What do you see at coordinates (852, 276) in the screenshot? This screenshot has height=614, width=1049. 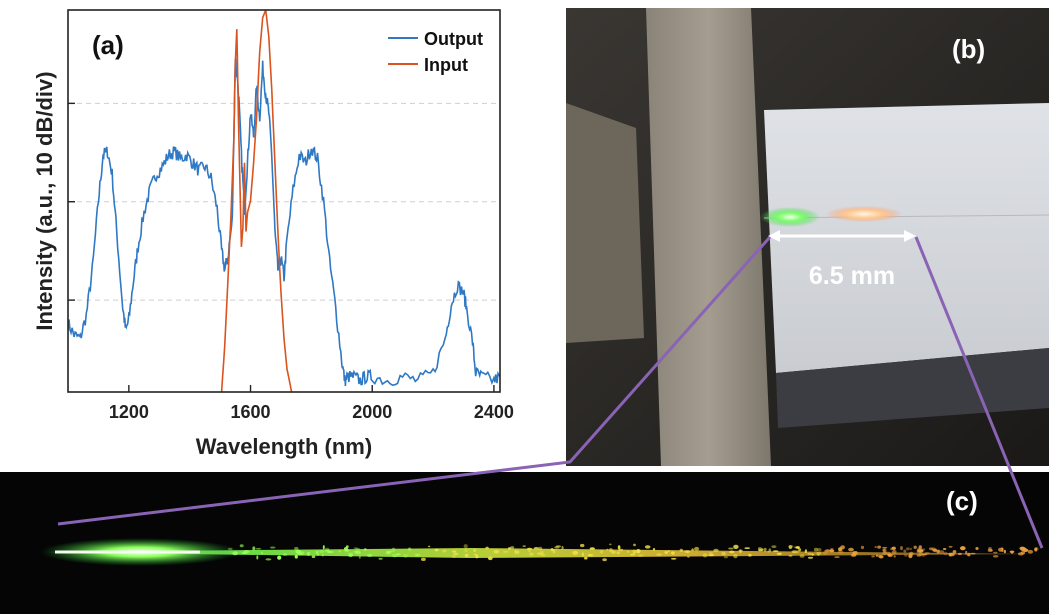 I see `scale-annotation: 6.5 mm` at bounding box center [852, 276].